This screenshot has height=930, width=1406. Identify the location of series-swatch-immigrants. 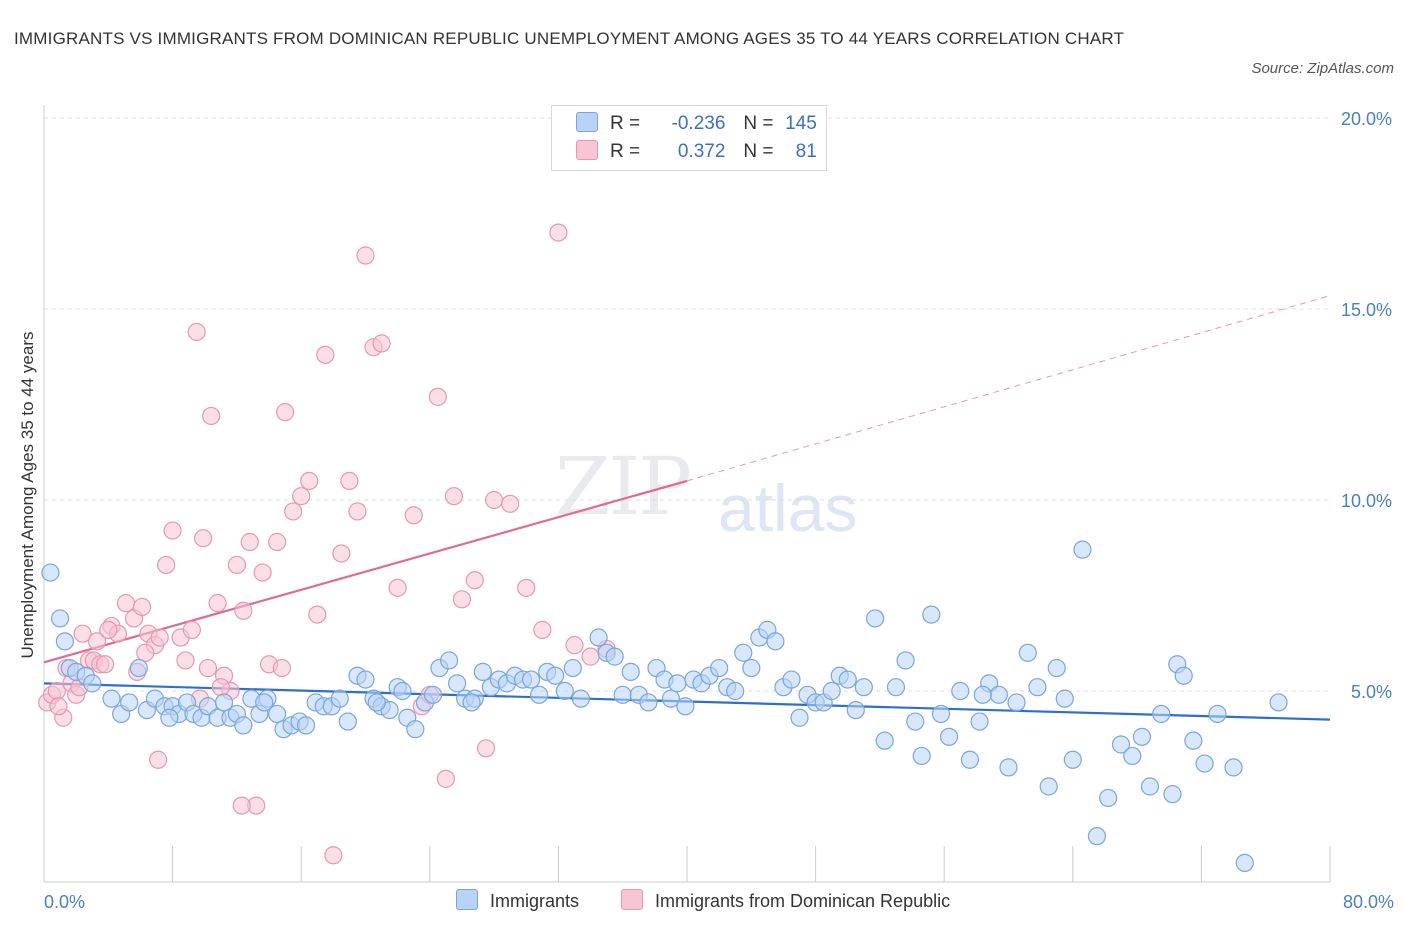
(467, 899).